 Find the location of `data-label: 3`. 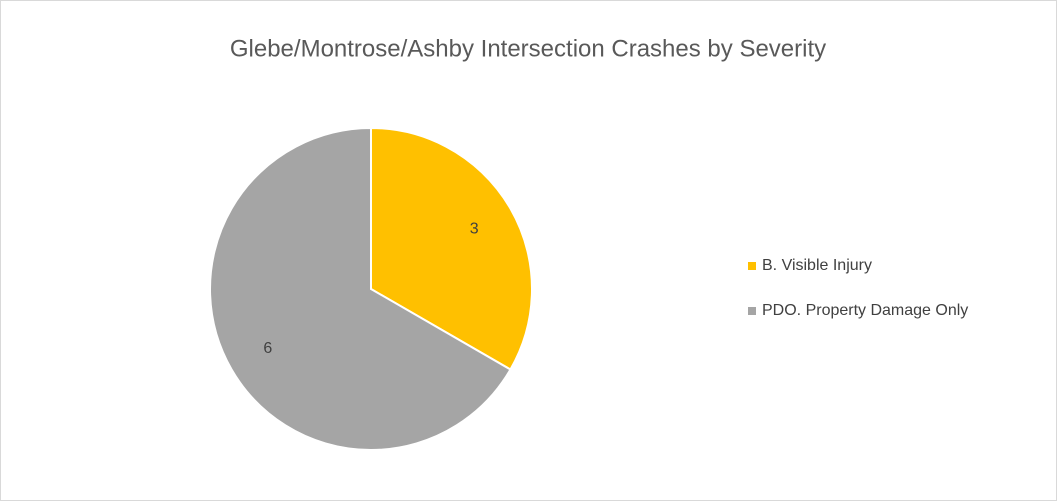

data-label: 3 is located at coordinates (474, 229).